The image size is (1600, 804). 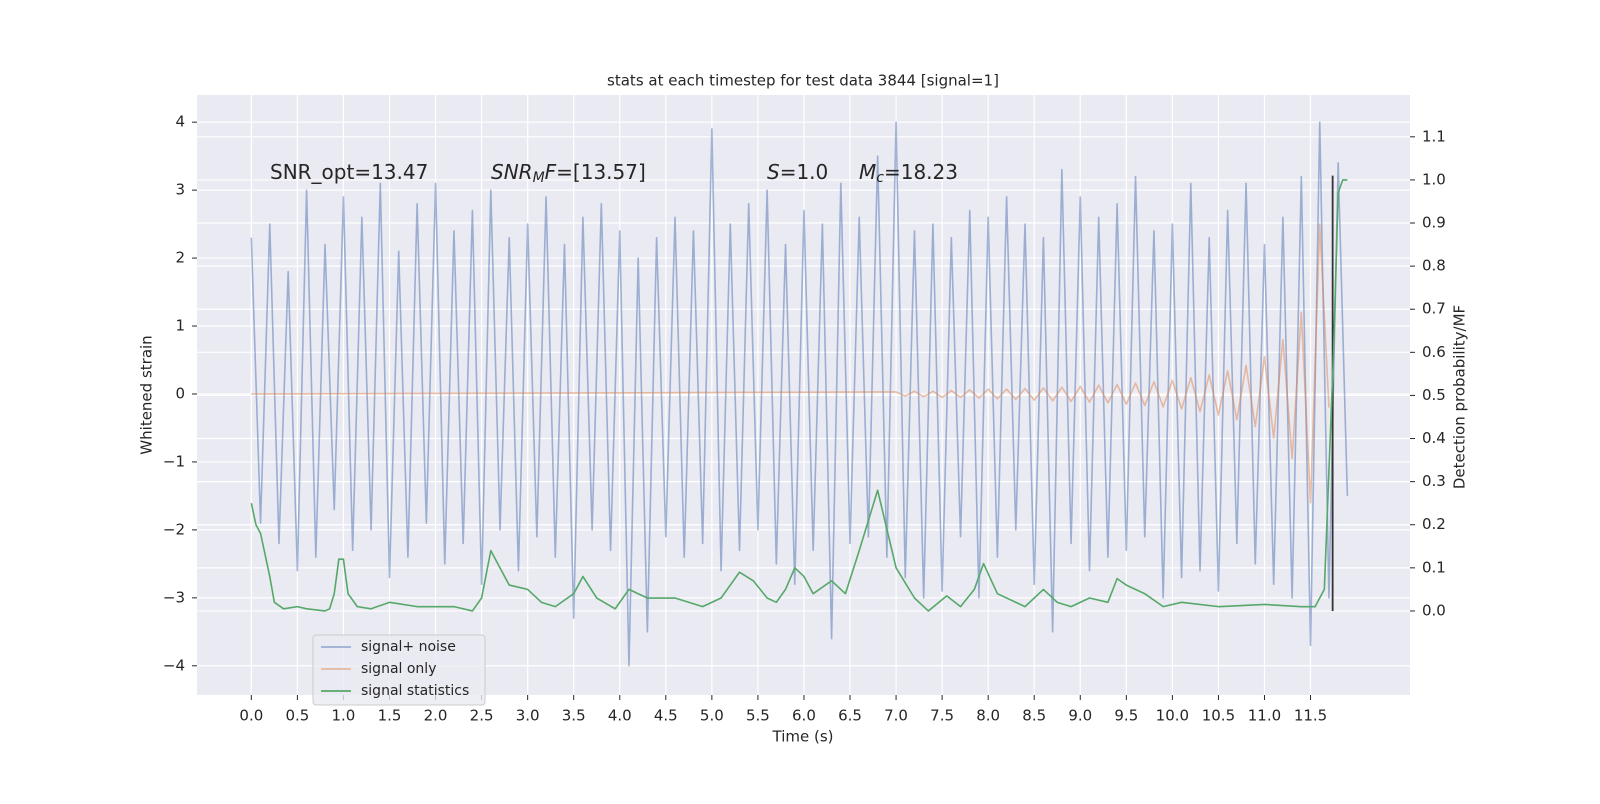 What do you see at coordinates (1218, 716) in the screenshot?
I see `x-tick-label: 10.5` at bounding box center [1218, 716].